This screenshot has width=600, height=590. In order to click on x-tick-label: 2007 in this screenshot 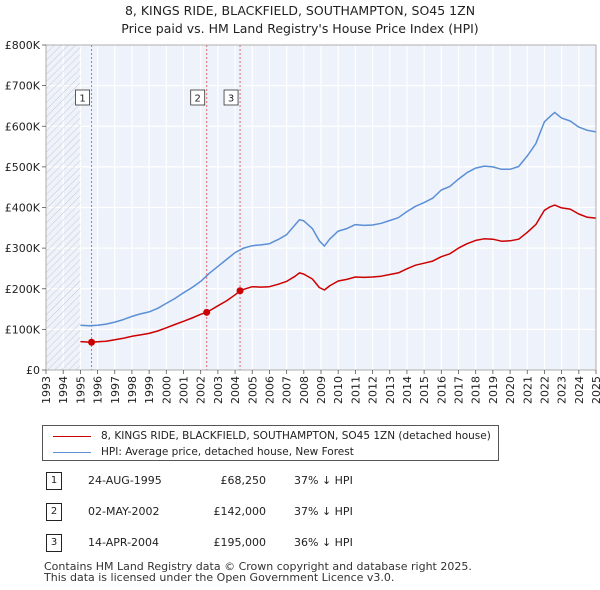, I will do `click(287, 390)`.